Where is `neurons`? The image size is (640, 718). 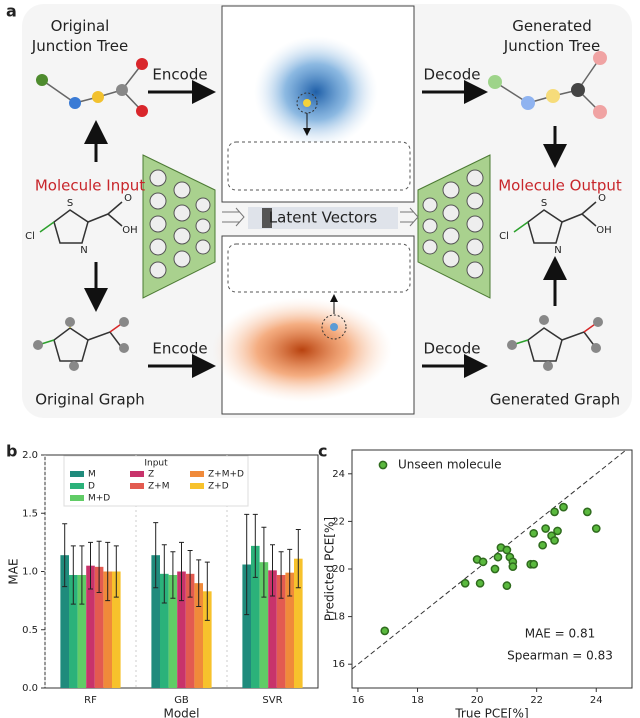 neurons is located at coordinates (316, 224).